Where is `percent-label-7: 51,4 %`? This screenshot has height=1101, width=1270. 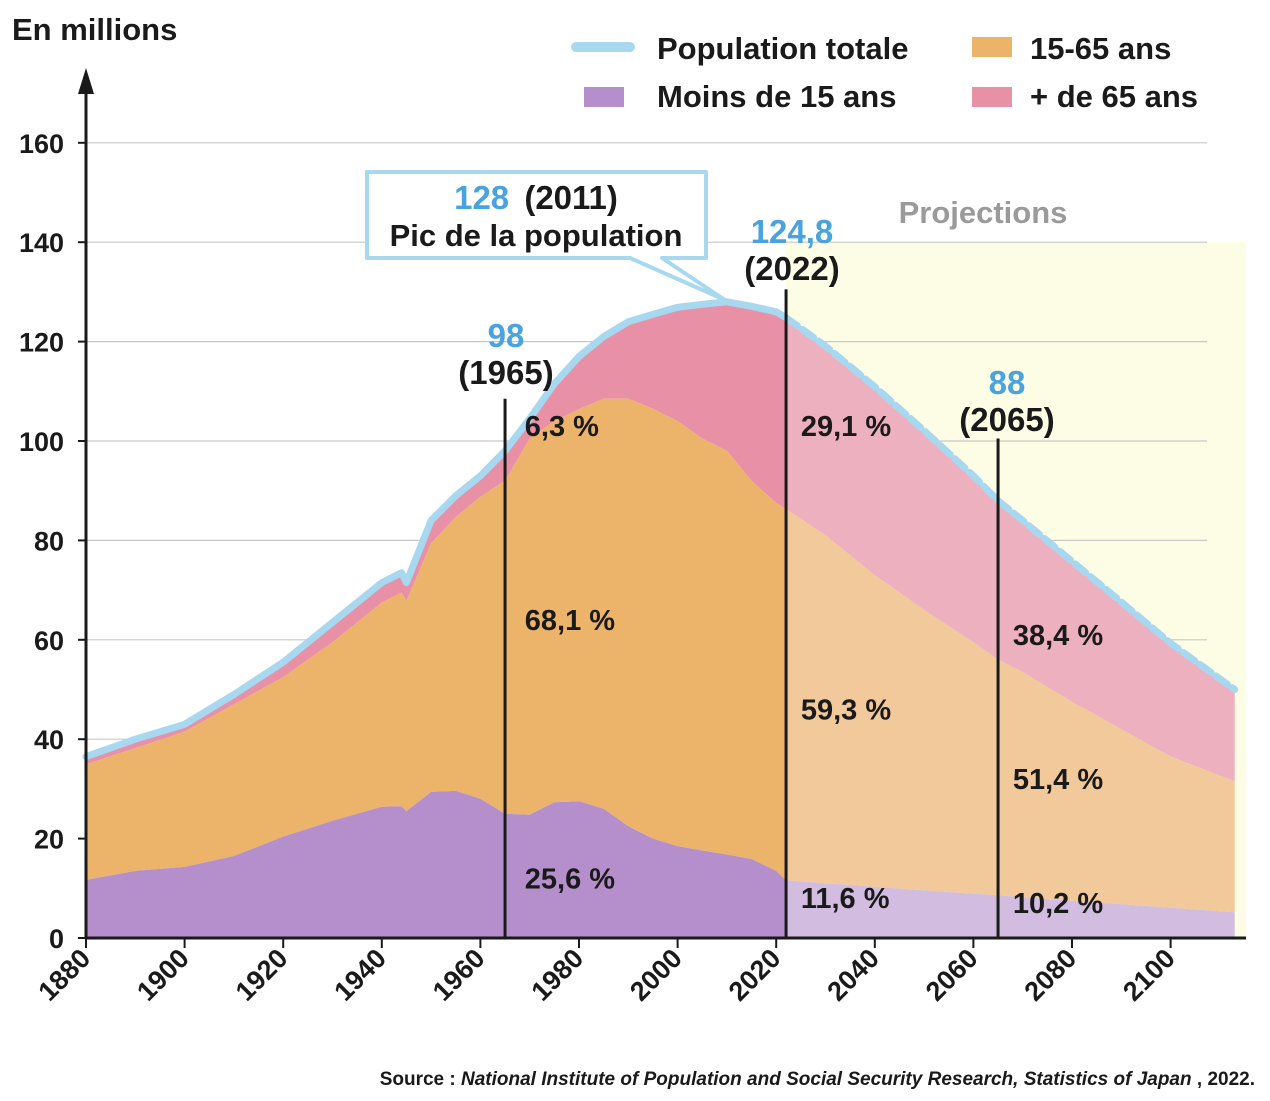 percent-label-7: 51,4 % is located at coordinates (1058, 780).